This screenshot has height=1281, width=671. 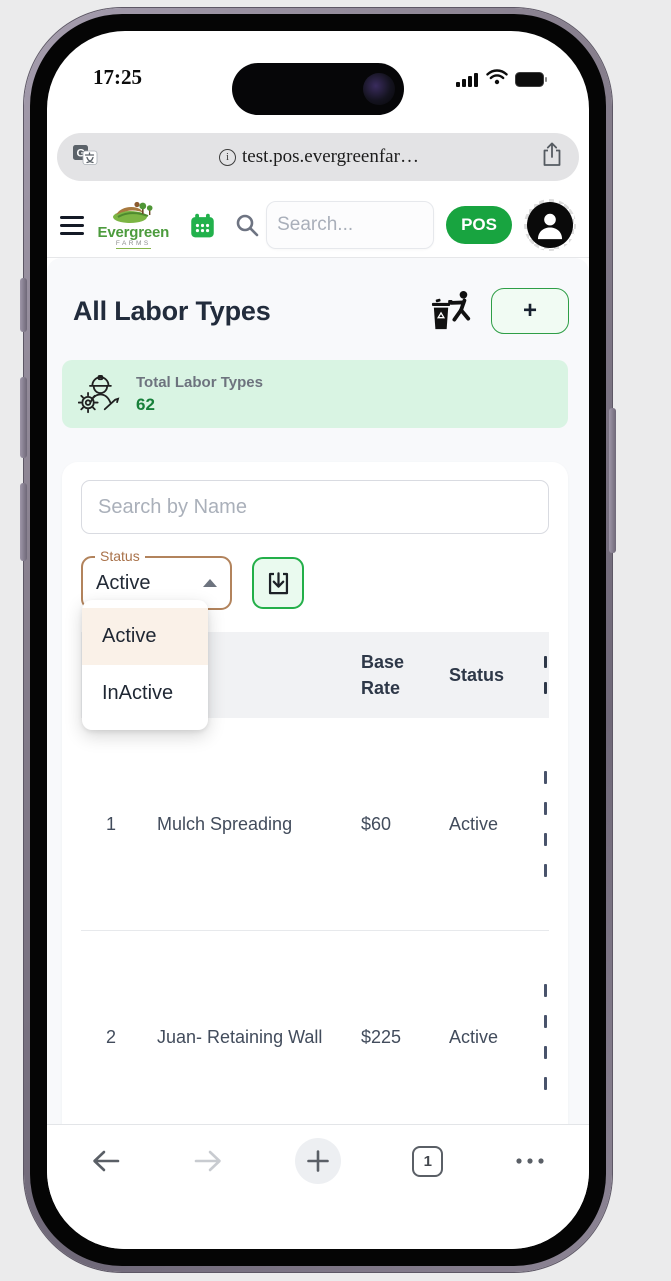 I want to click on evergreen-logo: Evergreen FARMS, so click(x=133, y=225).